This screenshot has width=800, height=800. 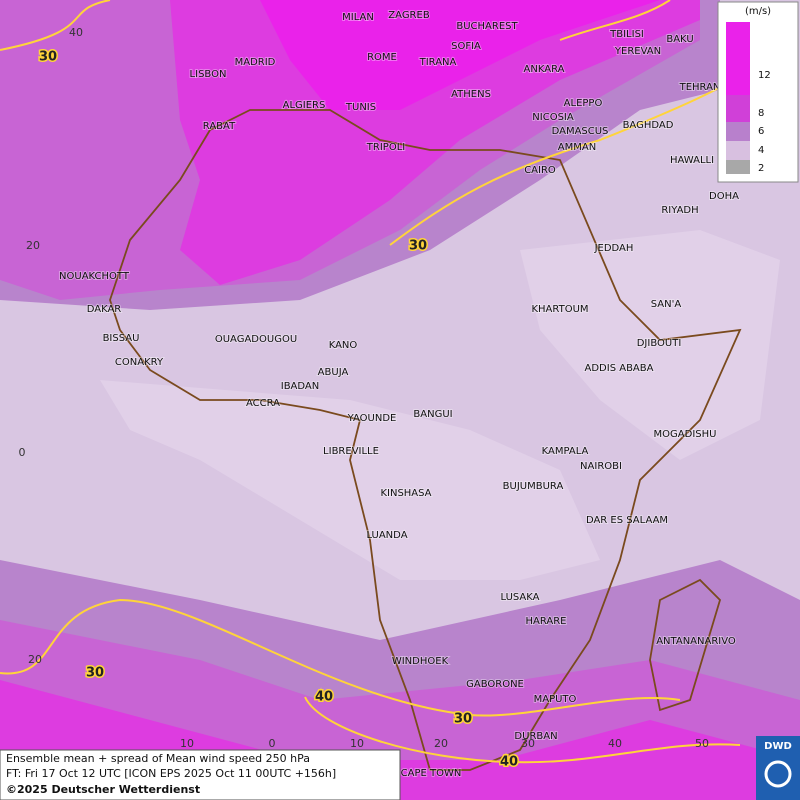 What do you see at coordinates (471, 94) in the screenshot?
I see `city-label: ATHENS` at bounding box center [471, 94].